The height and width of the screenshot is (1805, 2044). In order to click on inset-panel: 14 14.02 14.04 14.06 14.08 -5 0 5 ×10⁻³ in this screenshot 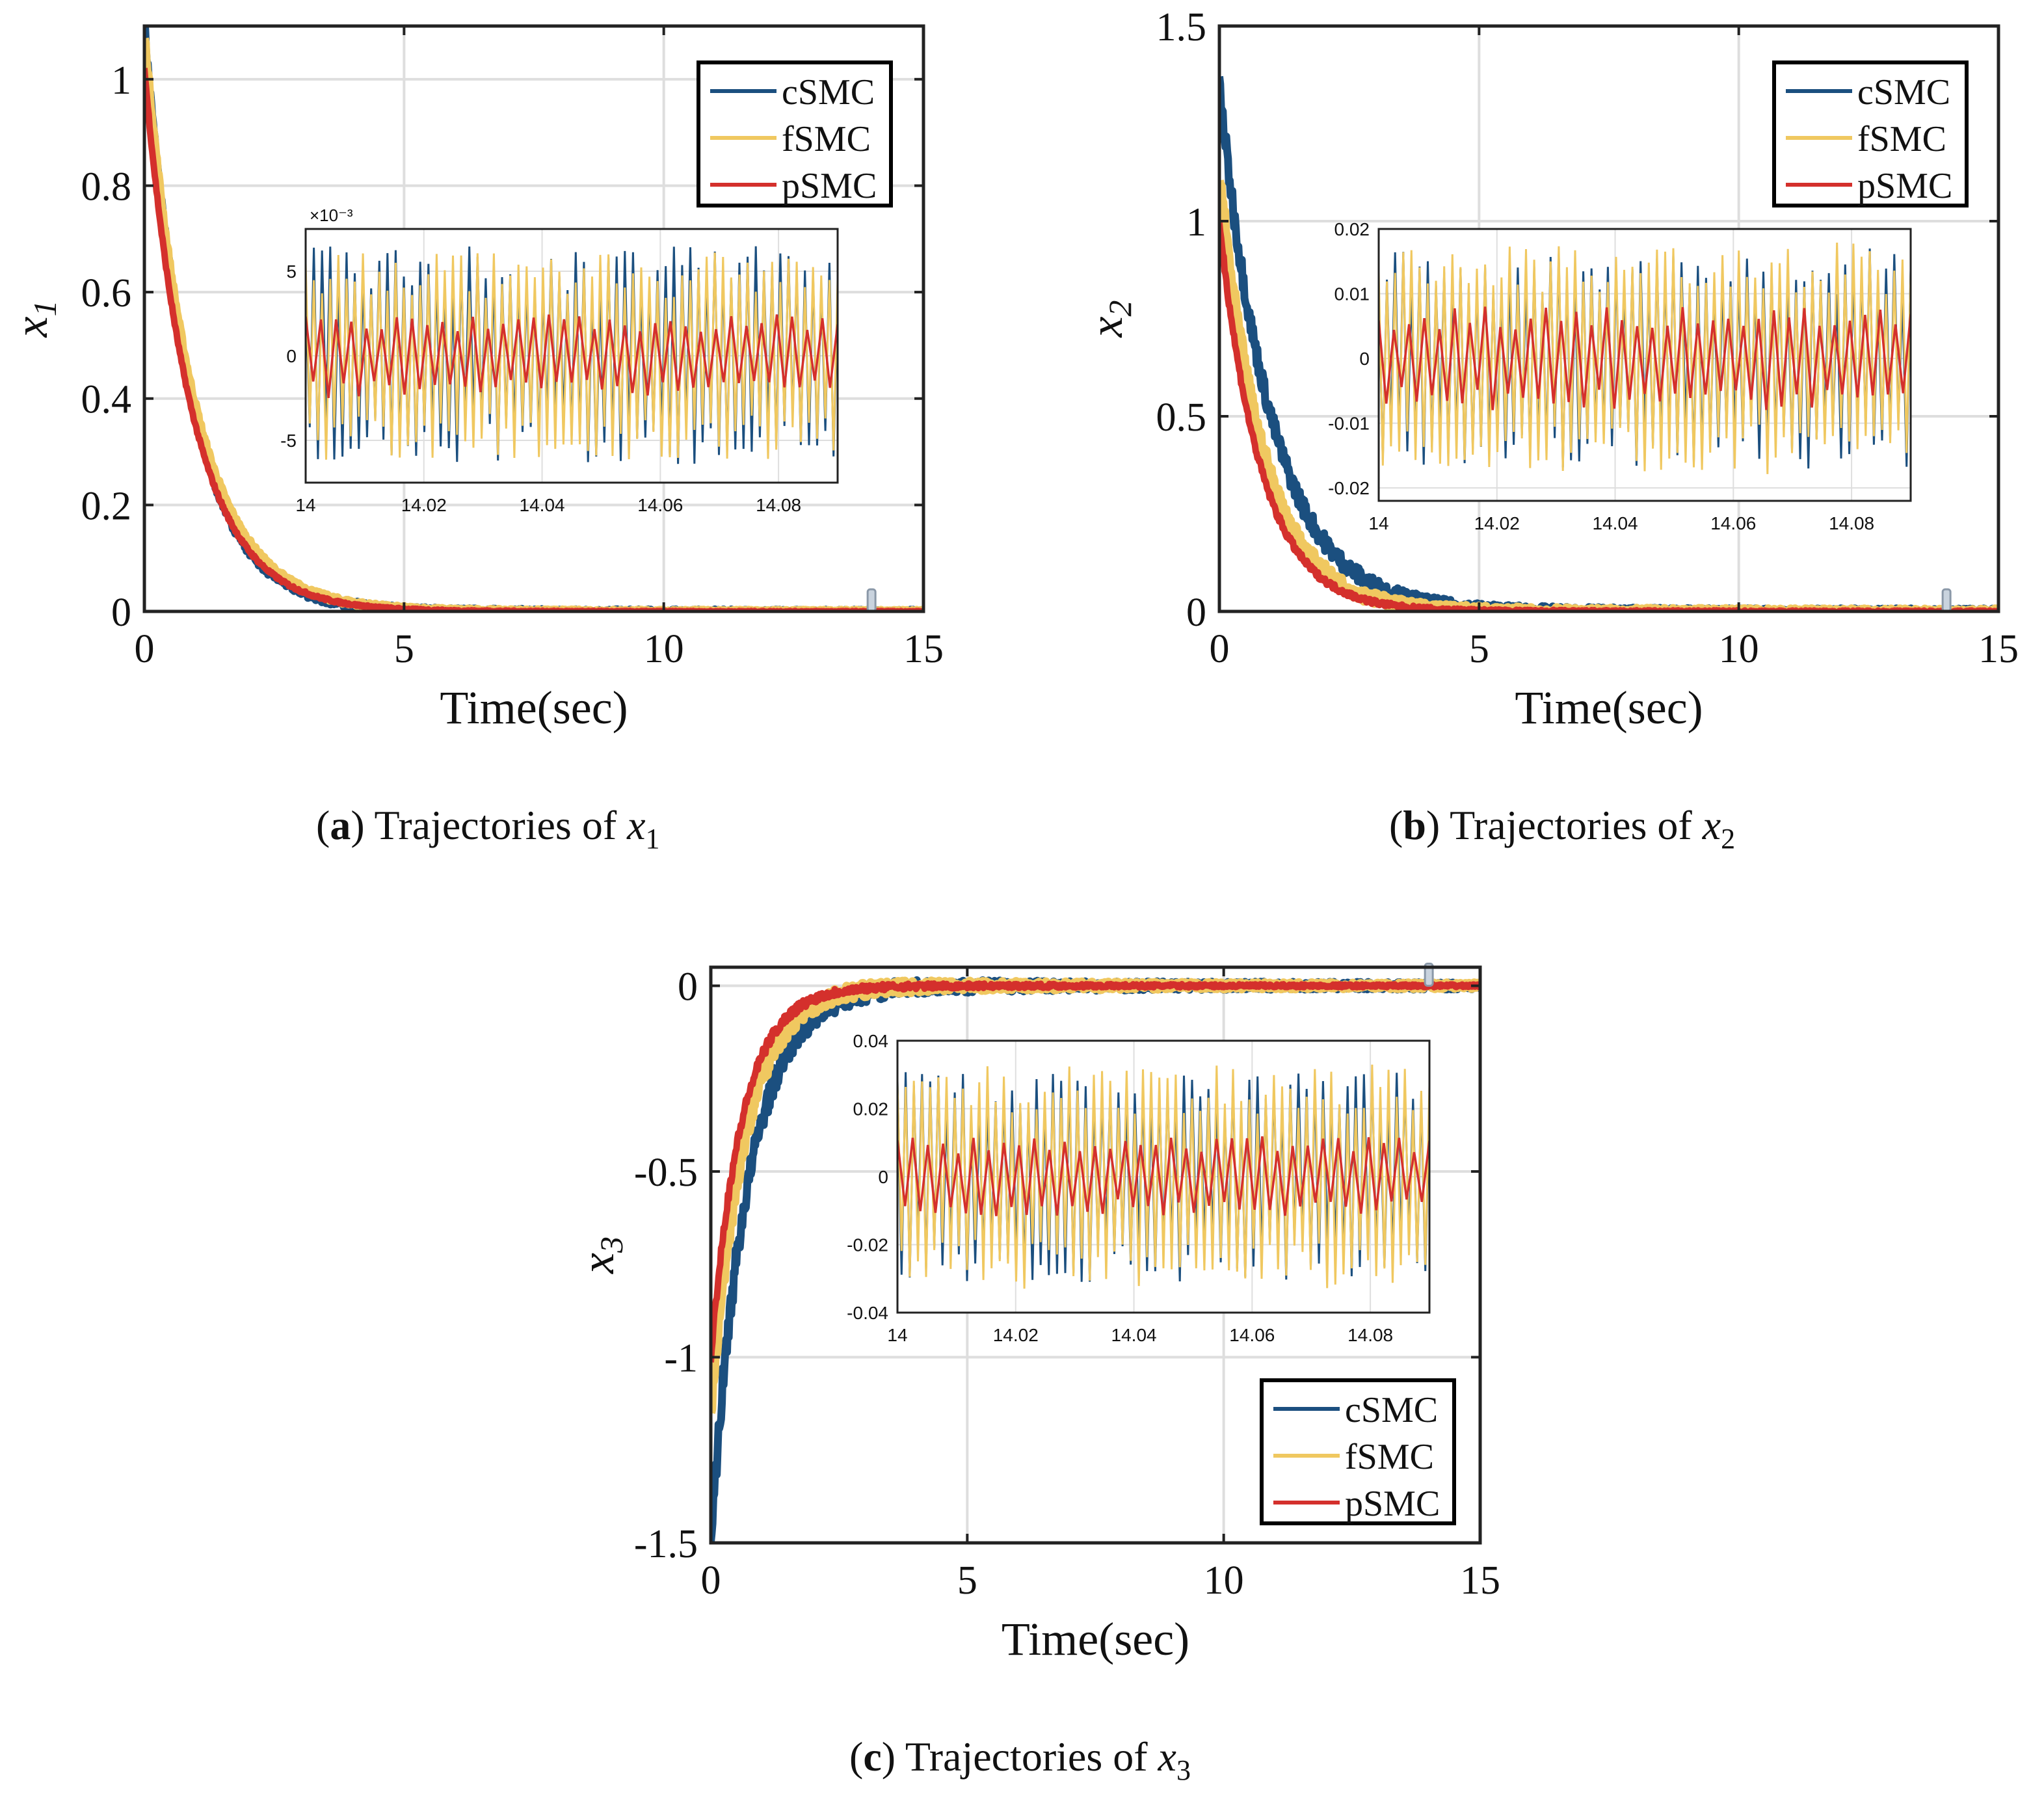, I will do `click(559, 360)`.